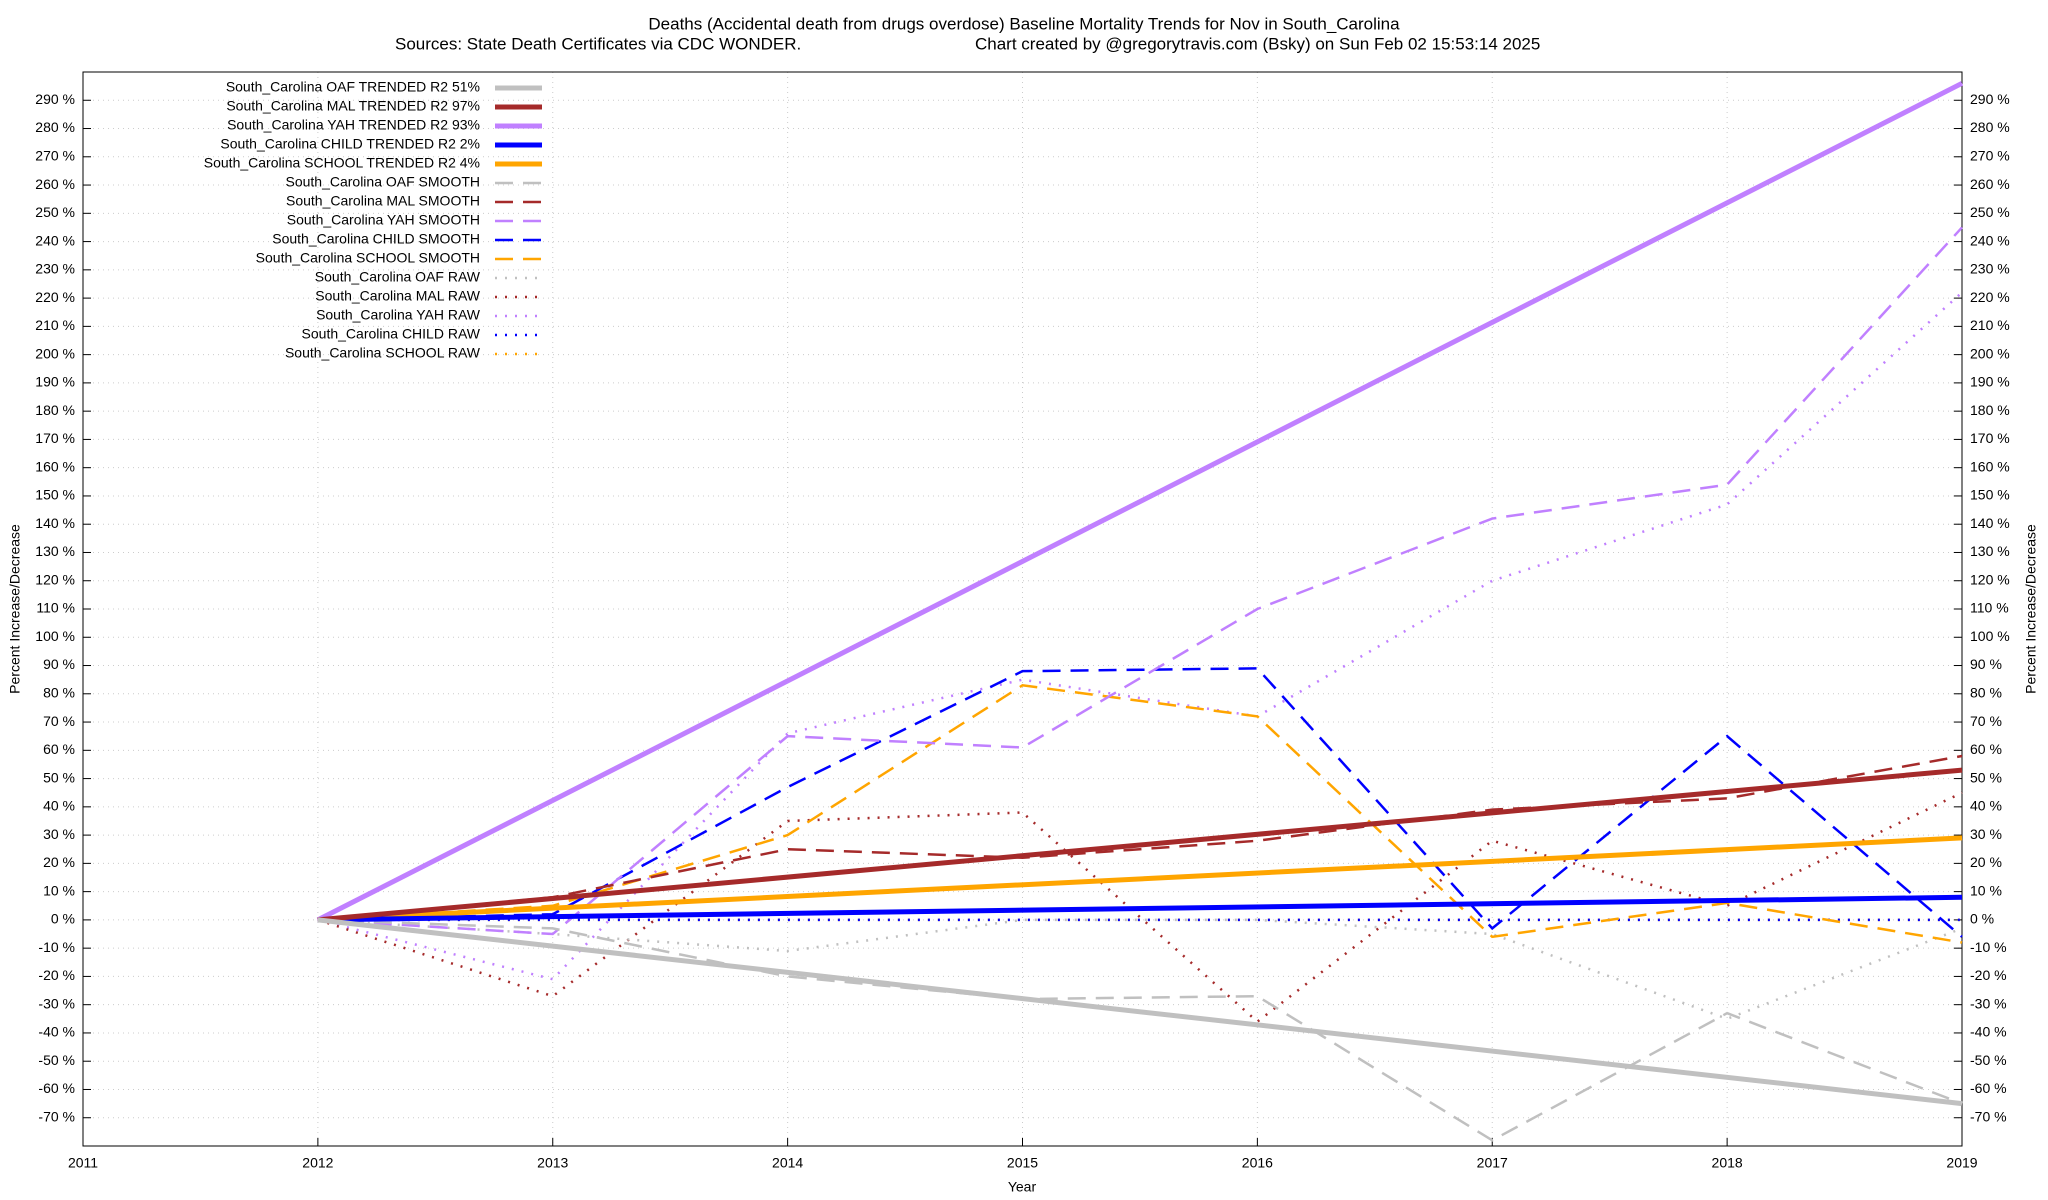  I want to click on y-tick-label: 100 %, so click(55, 636).